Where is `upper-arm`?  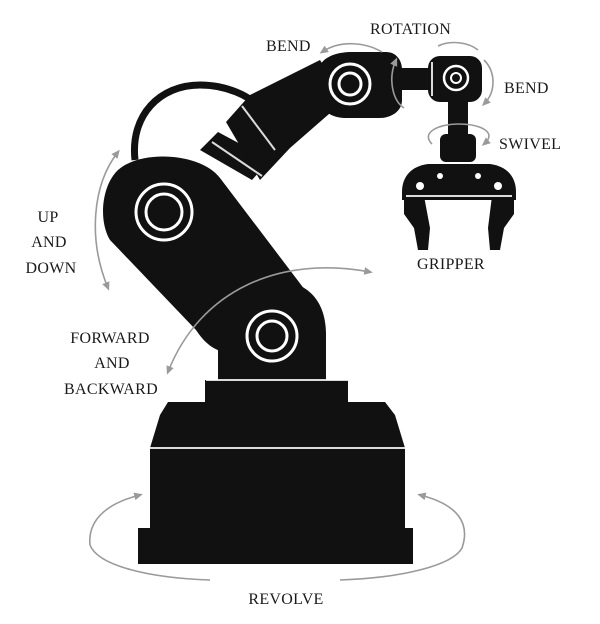
upper-arm is located at coordinates (285, 120).